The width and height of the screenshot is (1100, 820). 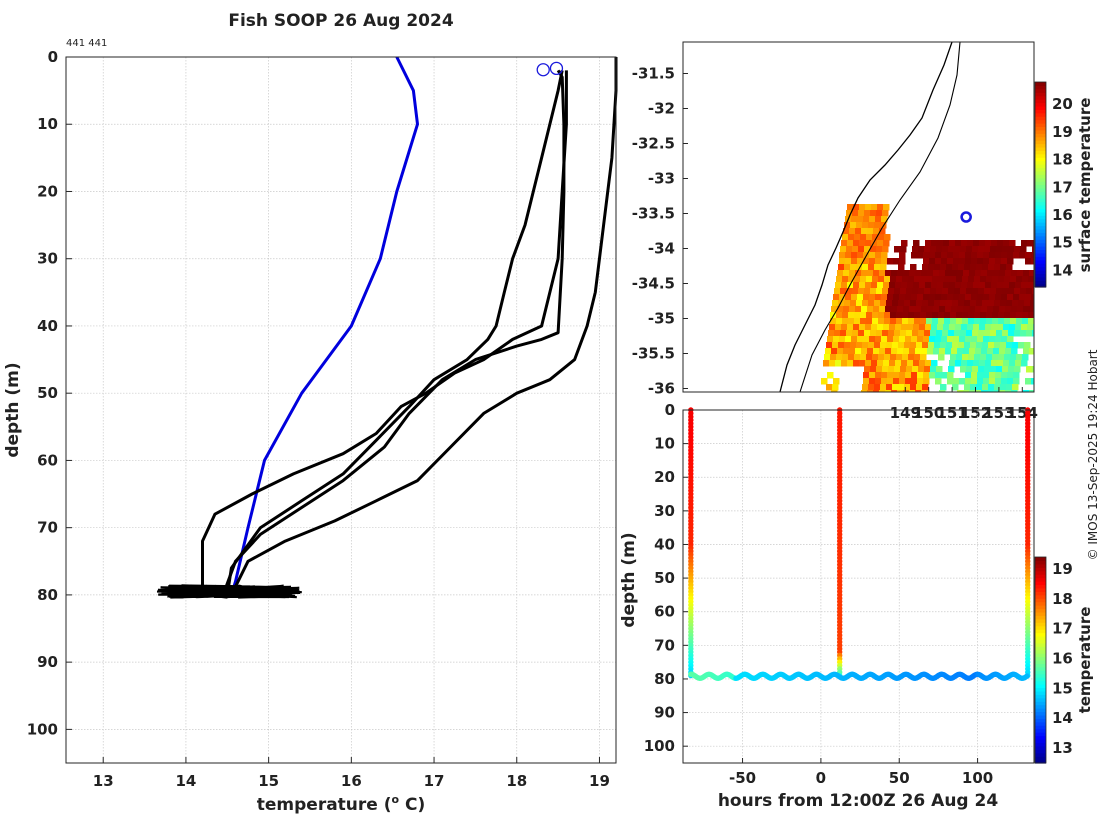 What do you see at coordinates (42, 729) in the screenshot?
I see `y-tick-label: 100` at bounding box center [42, 729].